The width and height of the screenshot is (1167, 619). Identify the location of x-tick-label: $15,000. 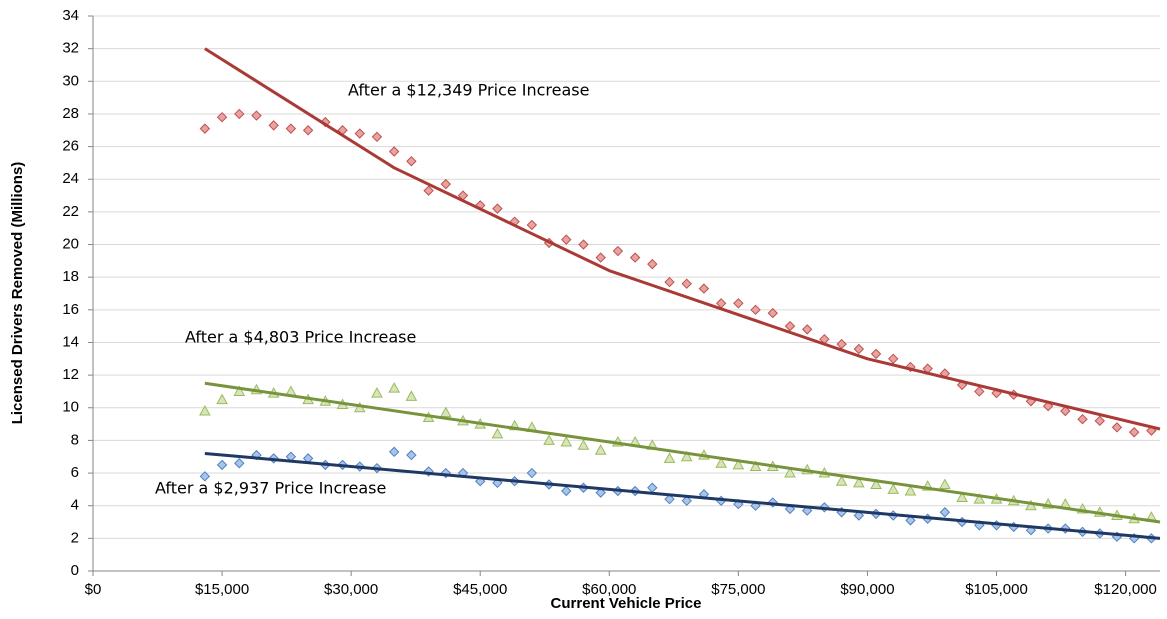
(222, 589).